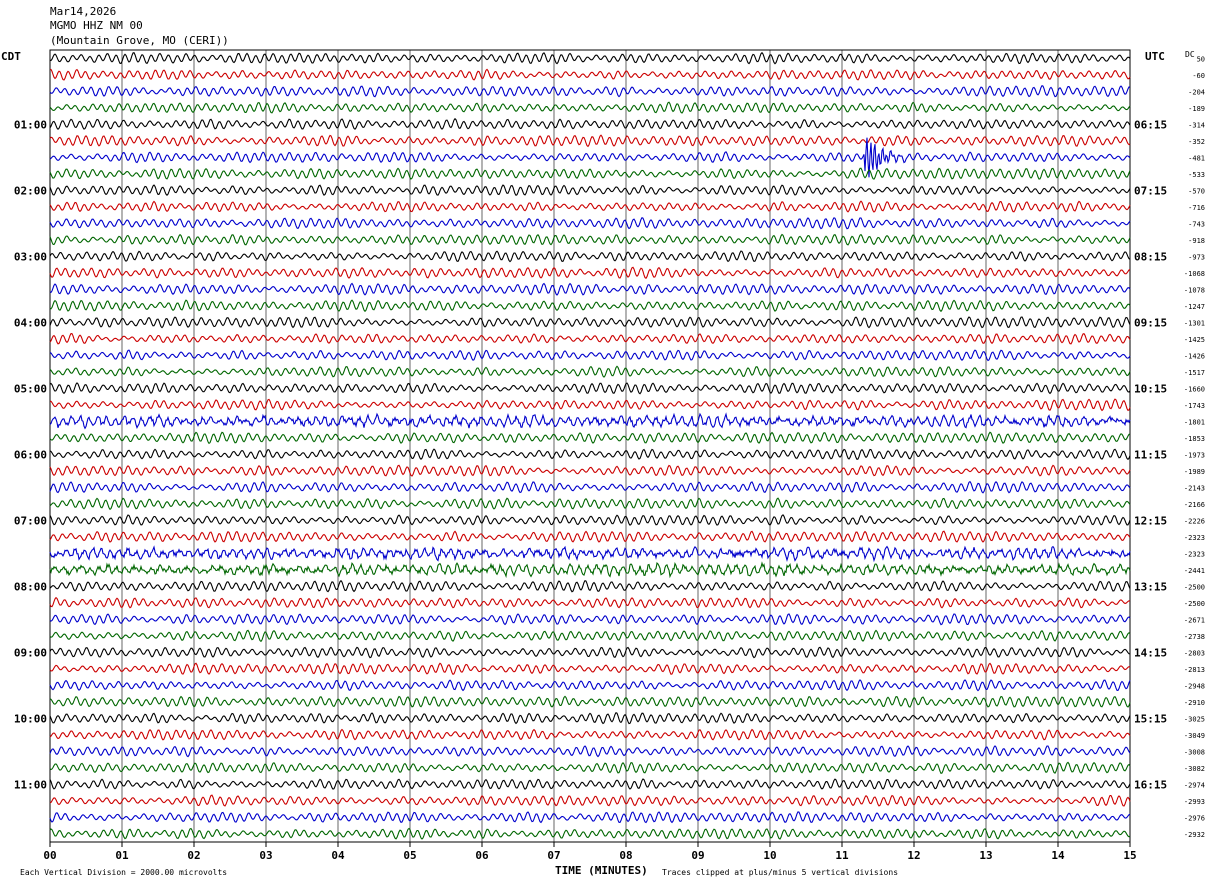 Image resolution: width=1210 pixels, height=886 pixels. Describe the element at coordinates (1194, 422) in the screenshot. I see `dc-offset-label: -1801` at that location.